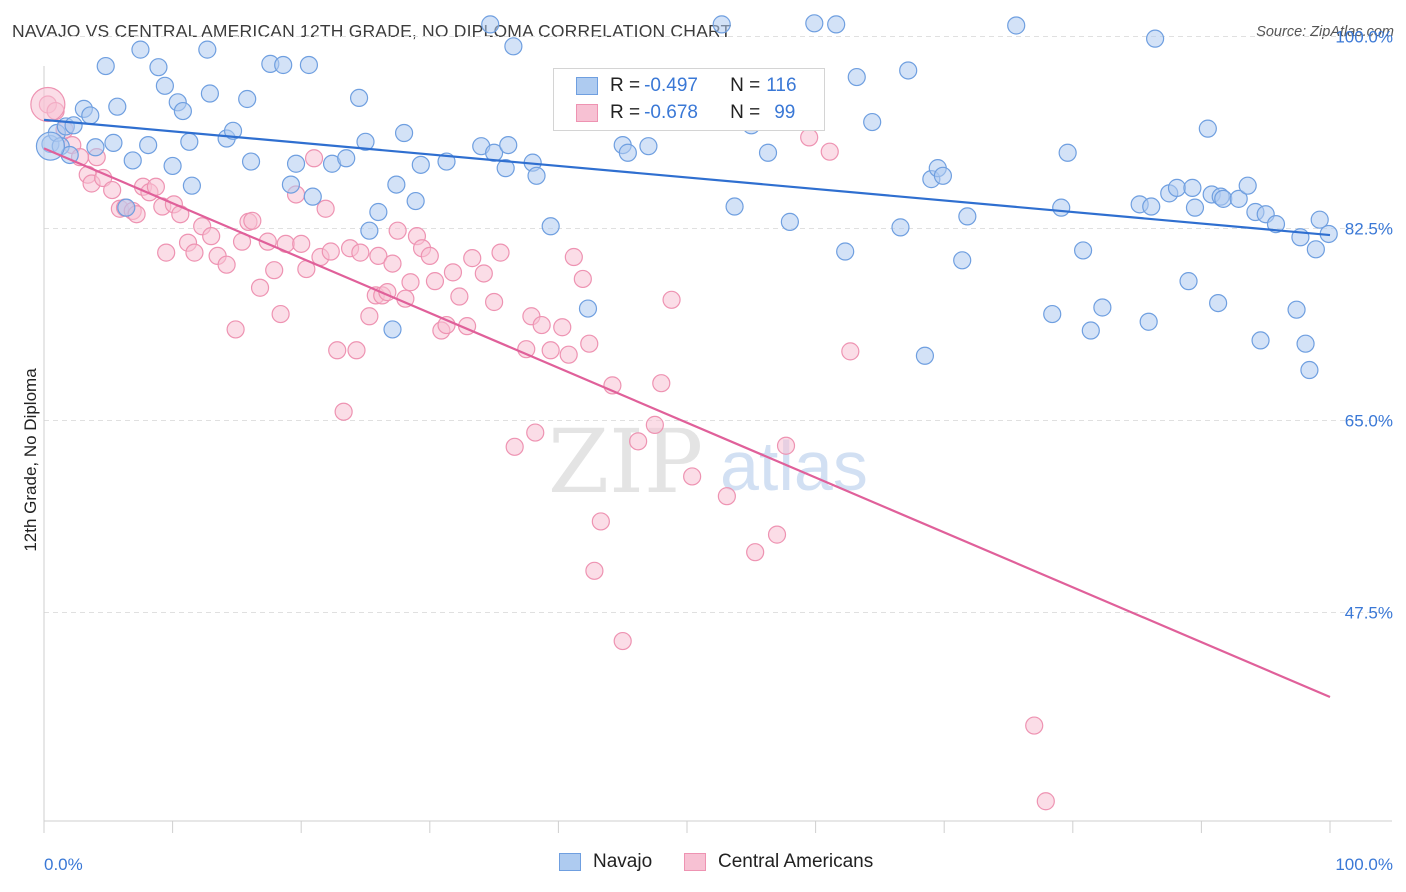  Describe the element at coordinates (605, 862) in the screenshot. I see `legend-item-navajo: Navajo` at that location.